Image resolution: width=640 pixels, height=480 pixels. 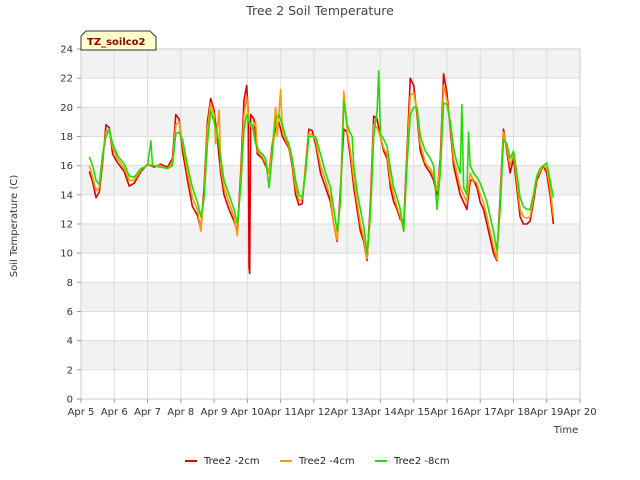 What do you see at coordinates (380, 412) in the screenshot?
I see `x-tick-label: Apr 14` at bounding box center [380, 412].